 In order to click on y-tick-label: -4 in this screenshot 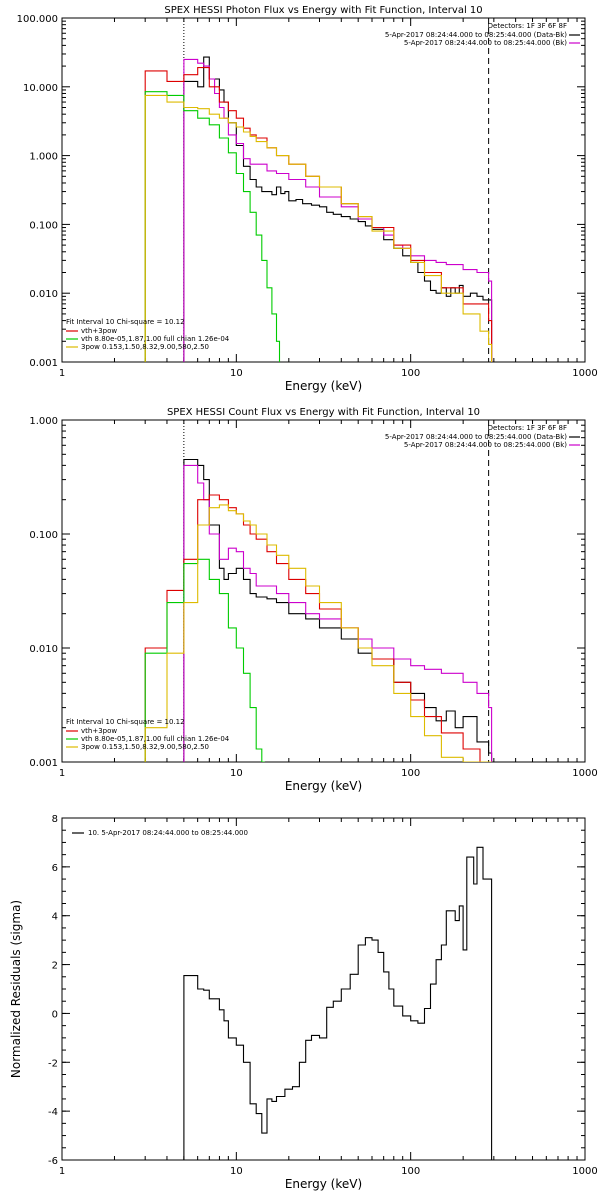, I will do `click(53, 1112)`.